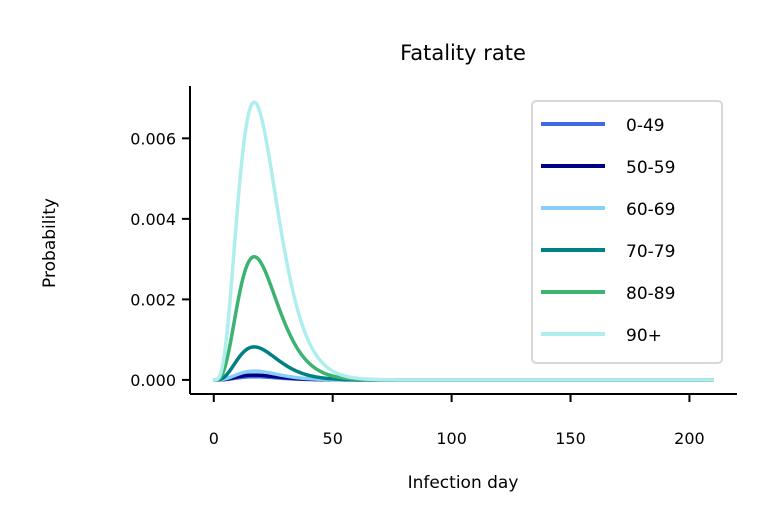 This screenshot has height=531, width=767. I want to click on y-ticks: 0.000 0.002 0.004 0.006, so click(160, 259).